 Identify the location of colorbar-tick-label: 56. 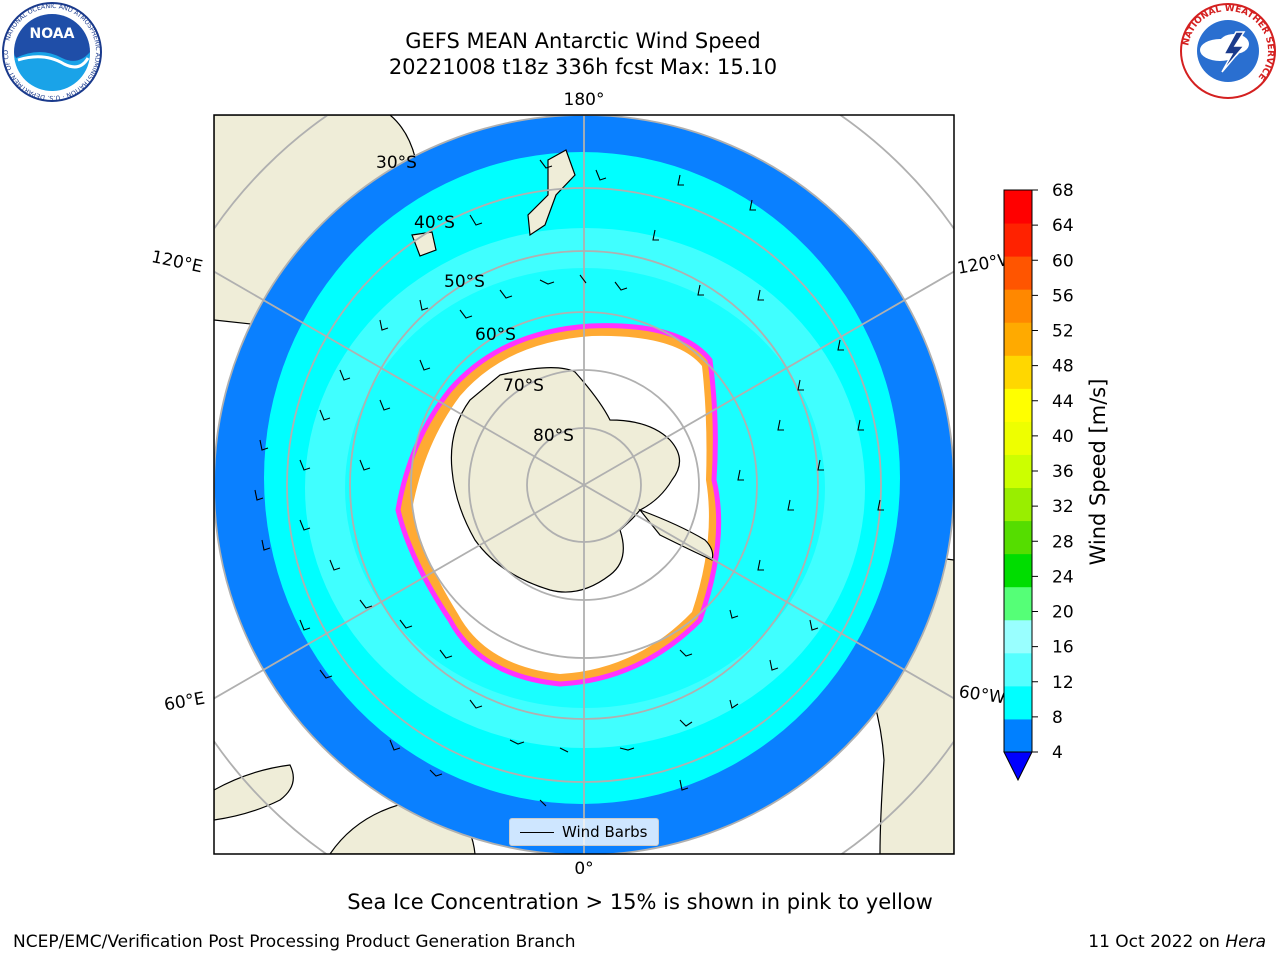
(1063, 296).